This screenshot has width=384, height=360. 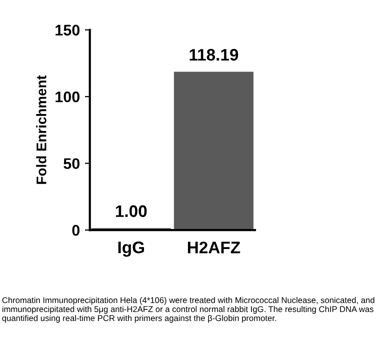 What do you see at coordinates (214, 248) in the screenshot?
I see `x-tick-label: H2AFZ` at bounding box center [214, 248].